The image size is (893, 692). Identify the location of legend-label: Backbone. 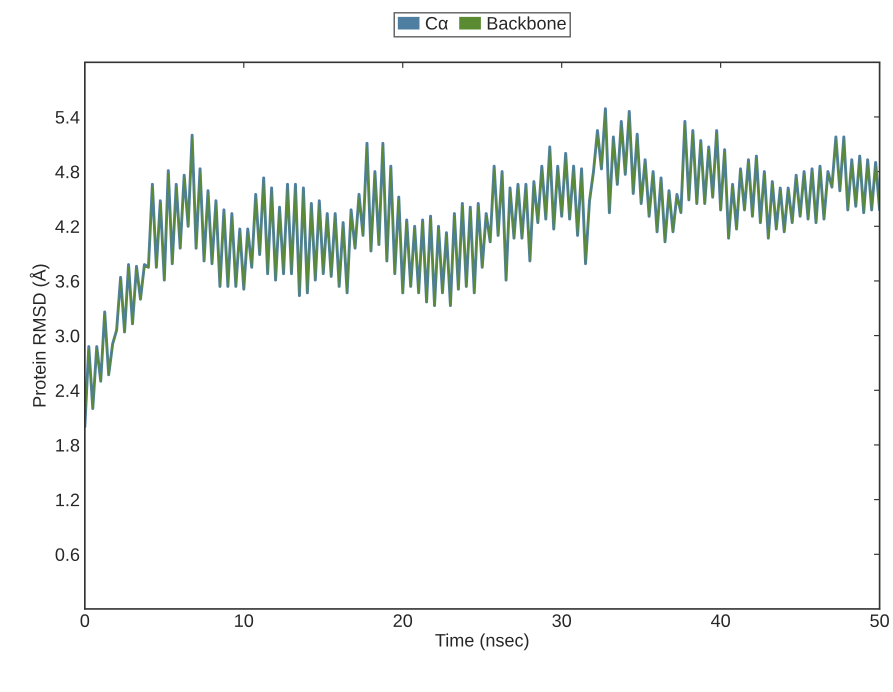
(527, 23).